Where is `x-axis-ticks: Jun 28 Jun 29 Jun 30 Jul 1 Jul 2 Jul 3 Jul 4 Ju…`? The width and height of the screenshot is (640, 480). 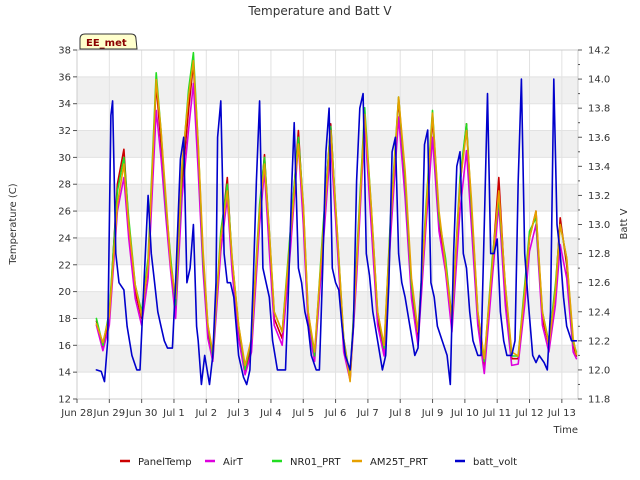
x-axis-ticks: Jun 28 Jun 29 Jun 30 Jul 1 Jul 2 Jul 3 Jul 4 Ju… is located at coordinates (318, 409).